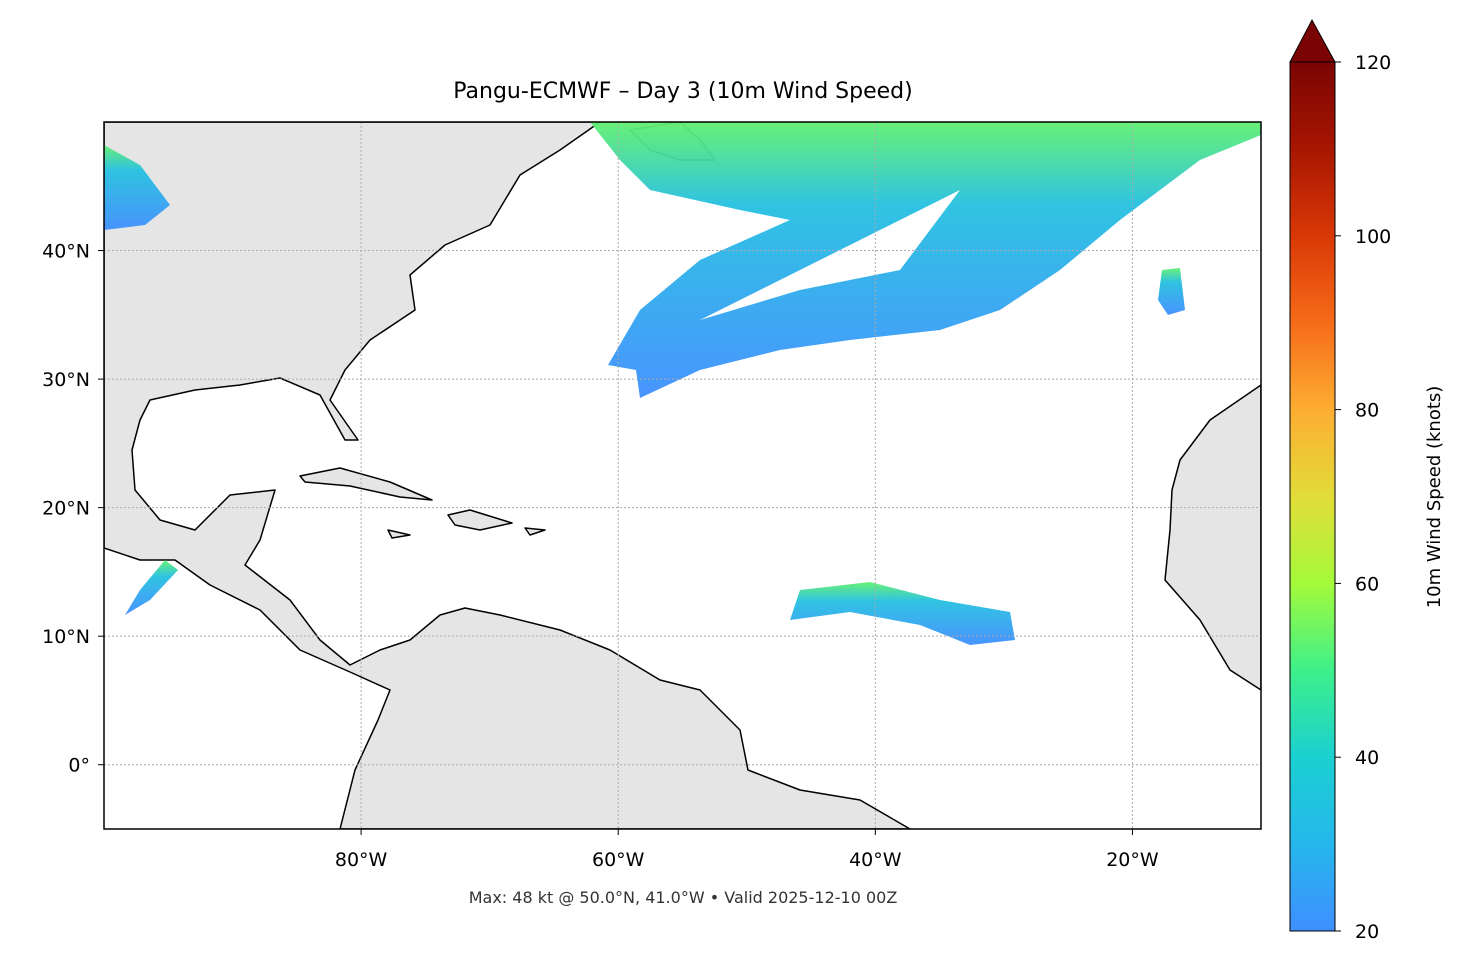  Describe the element at coordinates (1373, 237) in the screenshot. I see `colorbar-tick-label: 100` at that location.